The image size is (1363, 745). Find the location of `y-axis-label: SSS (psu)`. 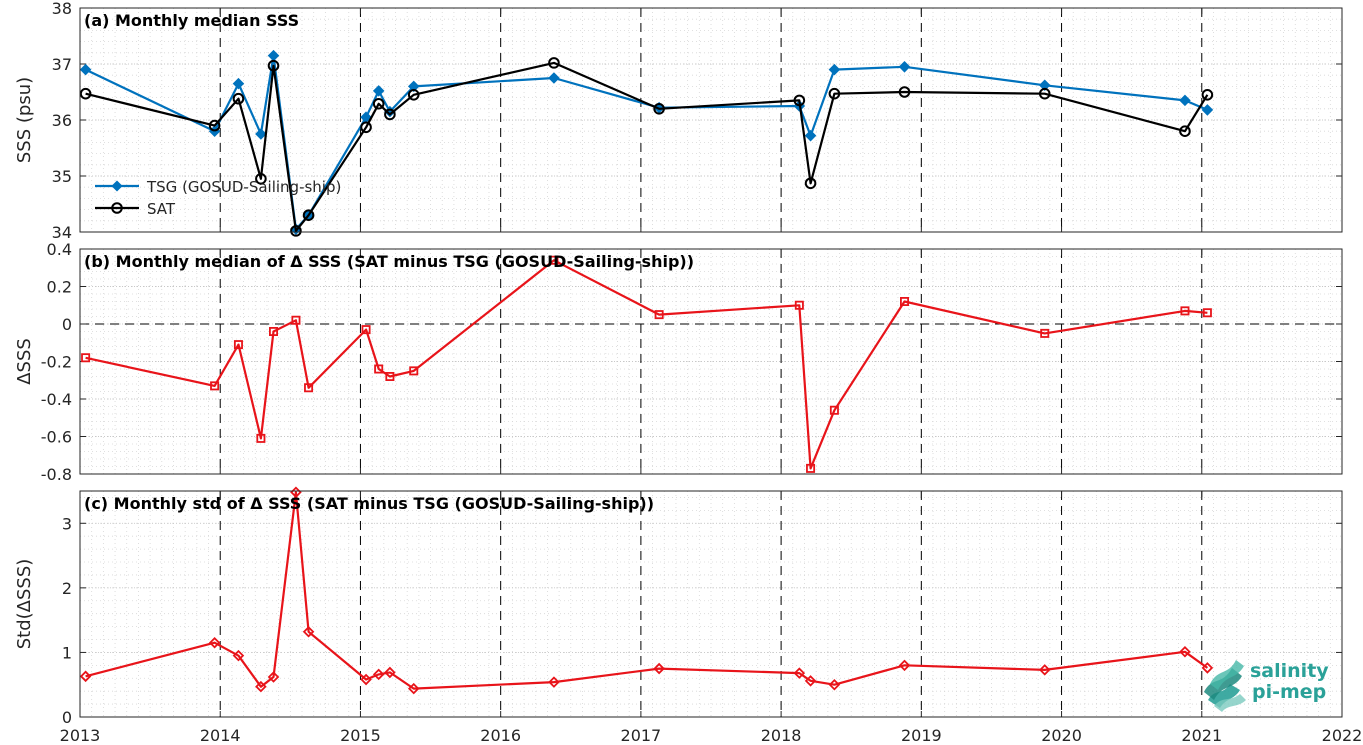

y-axis-label: SSS (psu) is located at coordinates (24, 120).